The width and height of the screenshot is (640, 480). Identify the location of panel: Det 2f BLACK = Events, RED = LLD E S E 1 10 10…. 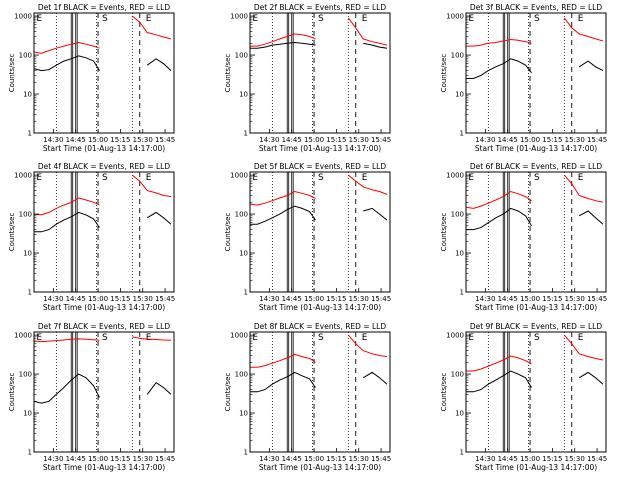
(307, 78).